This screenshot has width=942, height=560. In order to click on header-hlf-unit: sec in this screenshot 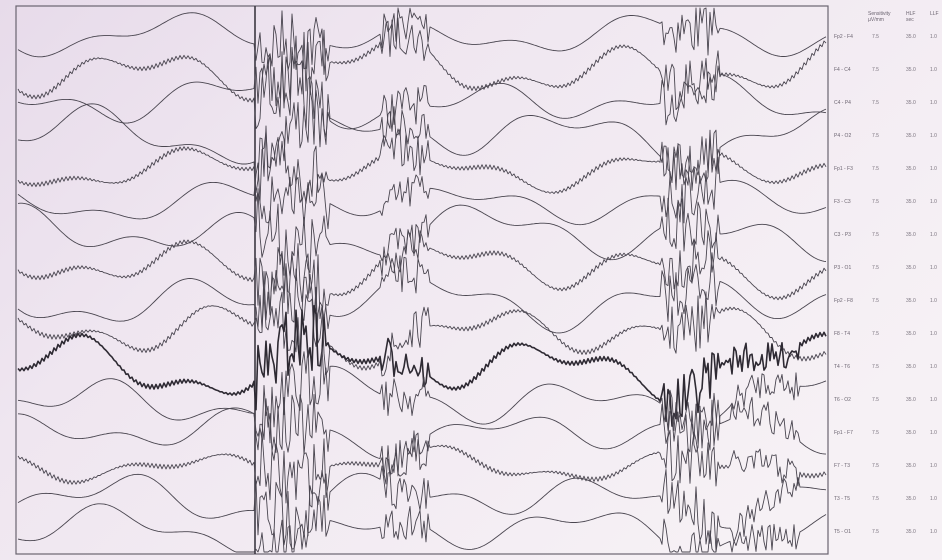, I will do `click(910, 20)`.